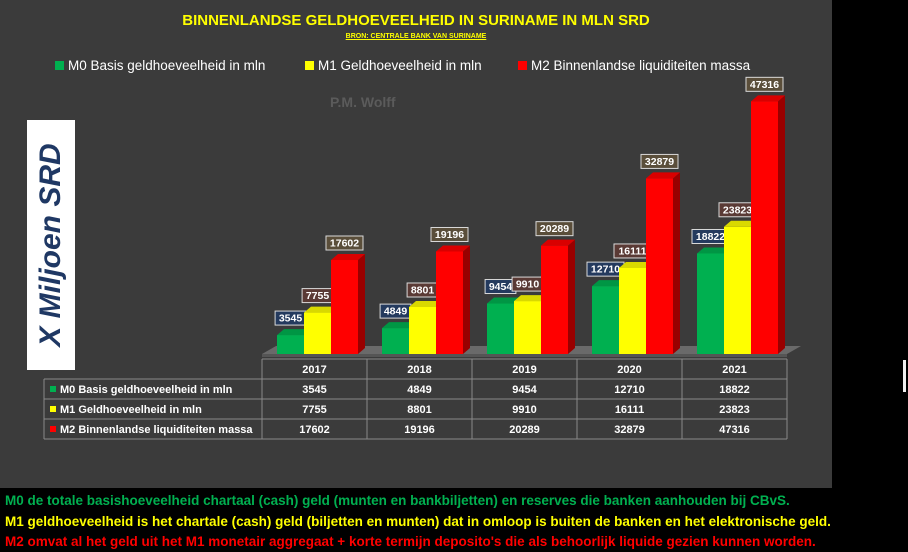 This screenshot has height=552, width=908. Describe the element at coordinates (524, 430) in the screenshot. I see `table-cell: 20289` at that location.